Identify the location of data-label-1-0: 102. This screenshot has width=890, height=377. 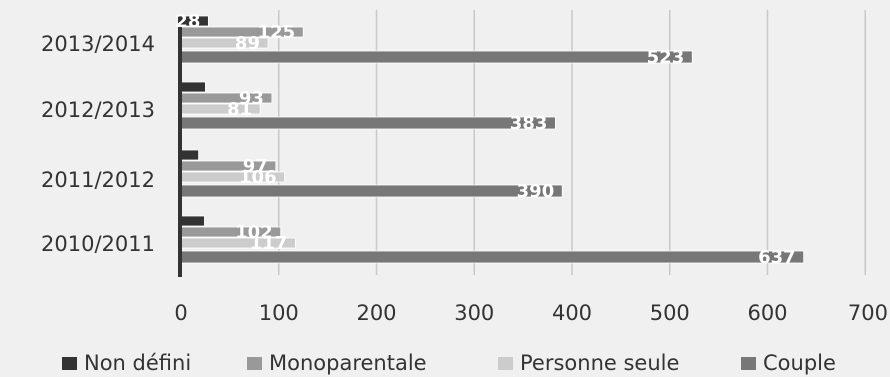
(254, 232).